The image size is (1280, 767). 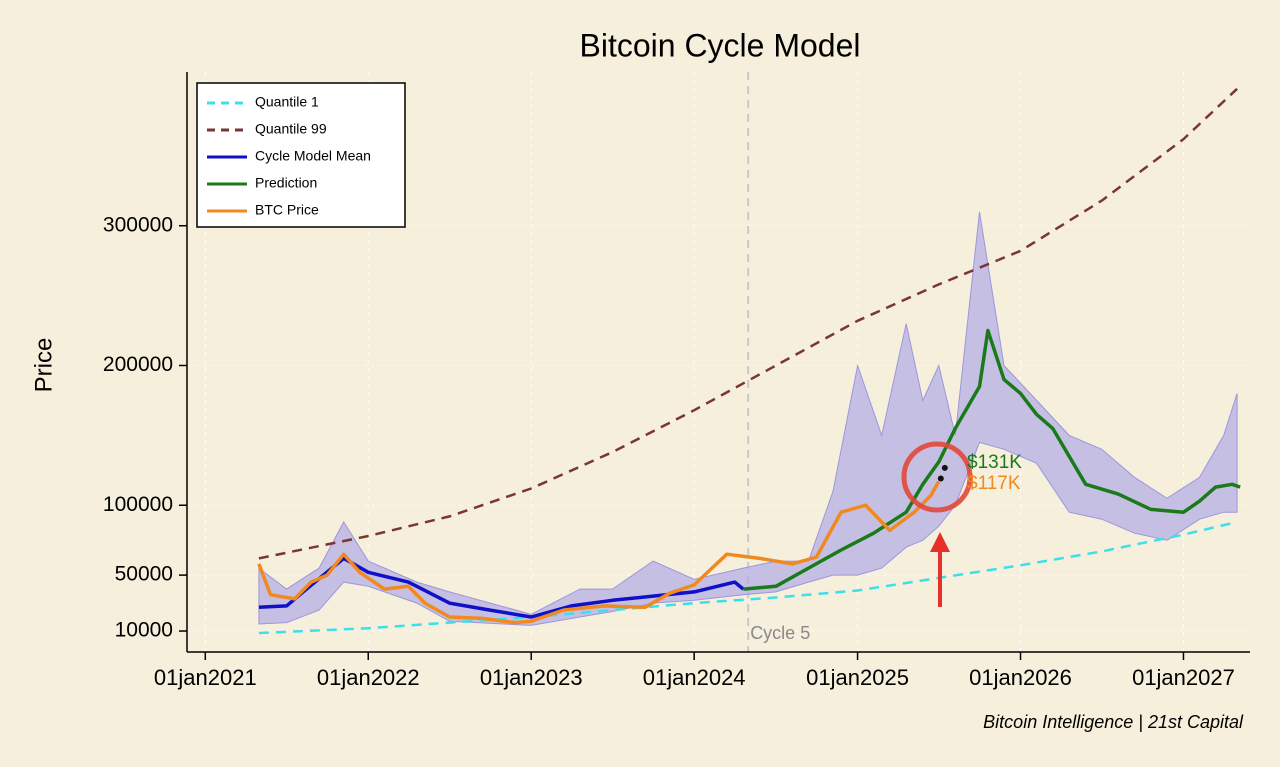 What do you see at coordinates (43, 365) in the screenshot?
I see `y-axis-label: Price` at bounding box center [43, 365].